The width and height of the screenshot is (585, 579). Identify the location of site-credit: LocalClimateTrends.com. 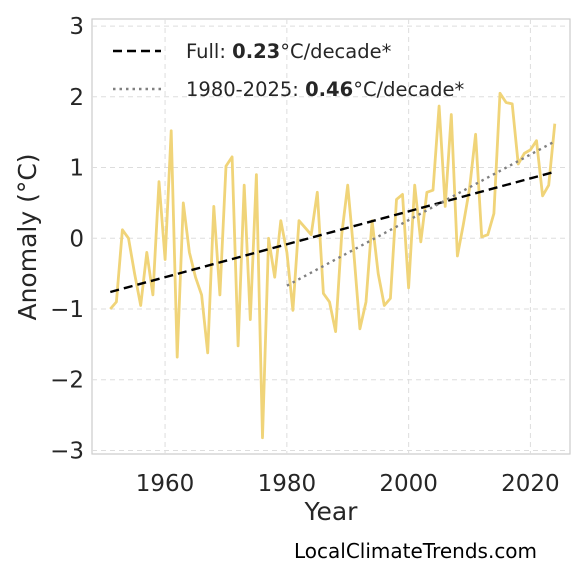
(416, 551).